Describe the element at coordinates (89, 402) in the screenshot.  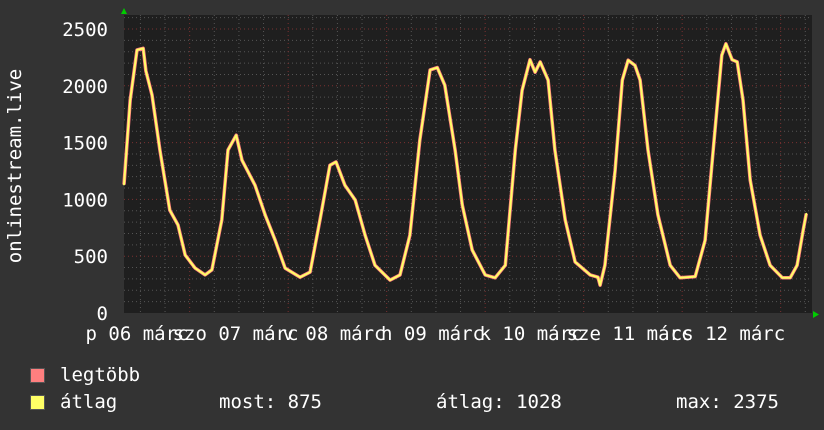
I see `legend-label-avg: átlag` at that location.